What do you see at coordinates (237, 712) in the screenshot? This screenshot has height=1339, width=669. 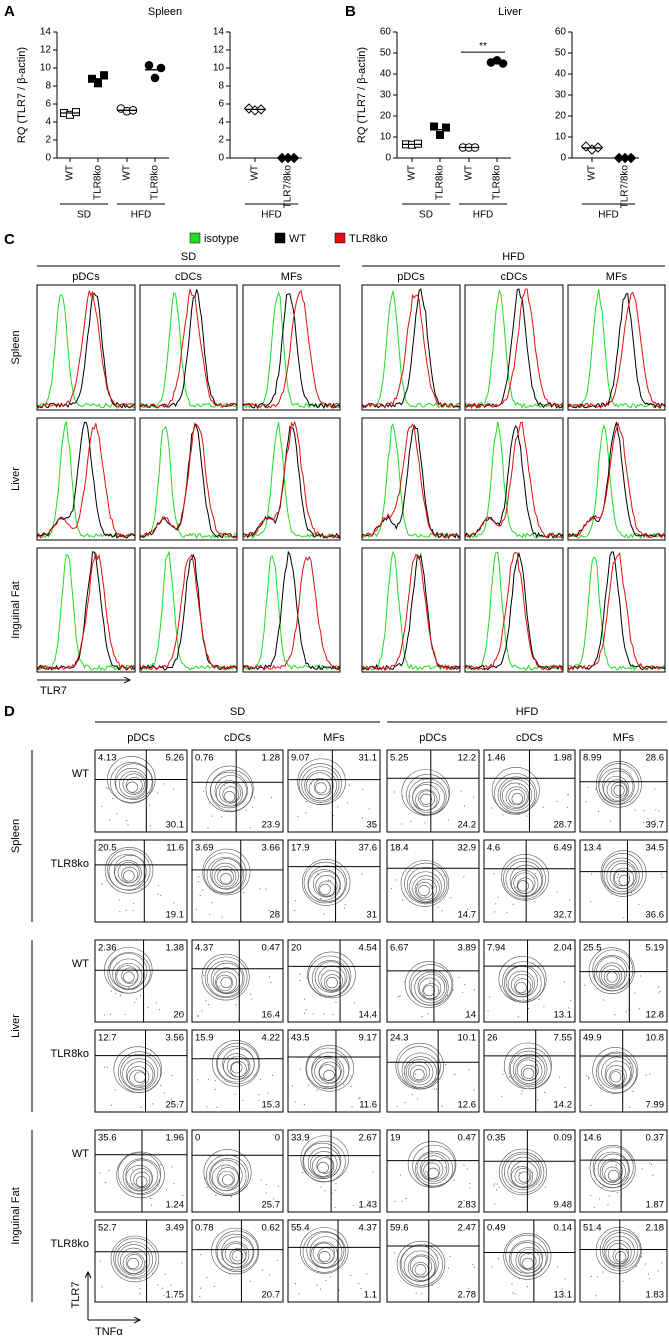 I see `diet-label: SD` at bounding box center [237, 712].